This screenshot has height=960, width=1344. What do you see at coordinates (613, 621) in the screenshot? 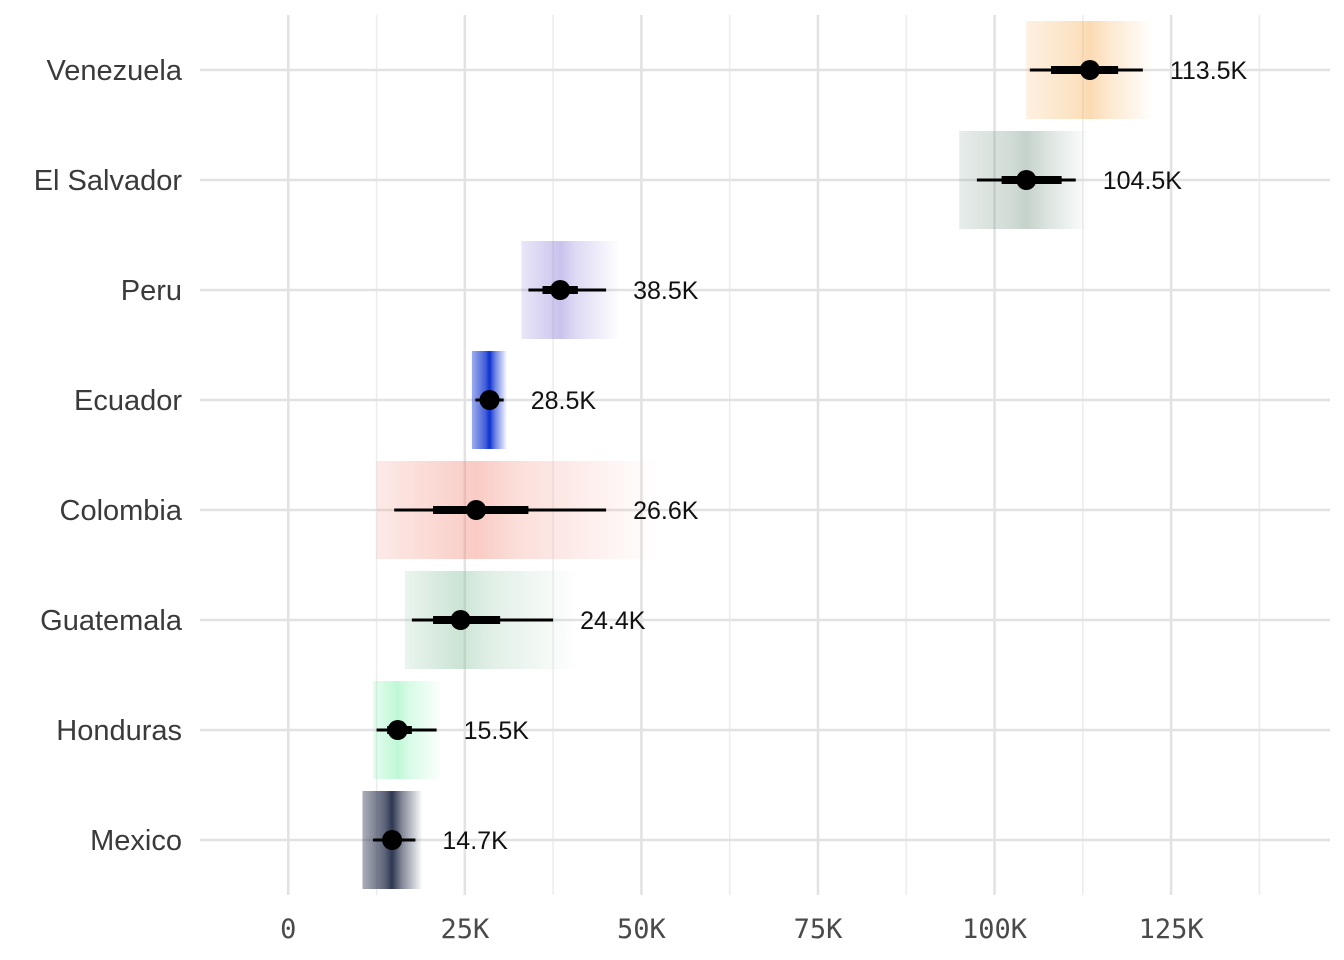
I see `value-label: 24.4K` at bounding box center [613, 621].